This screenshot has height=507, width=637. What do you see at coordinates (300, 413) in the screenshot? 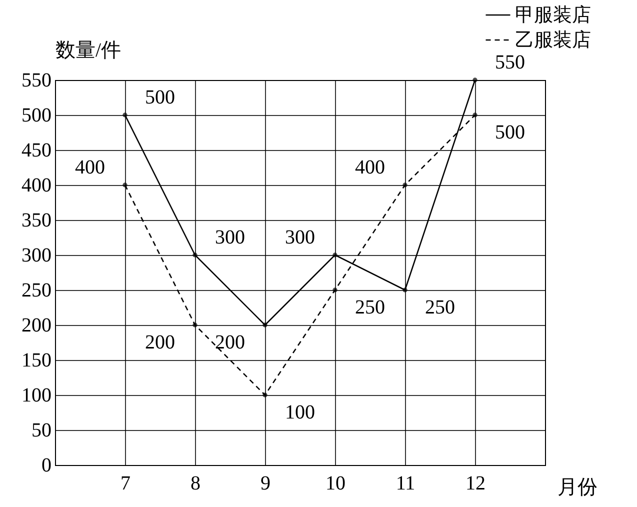
I see `data-label: 100` at bounding box center [300, 413].